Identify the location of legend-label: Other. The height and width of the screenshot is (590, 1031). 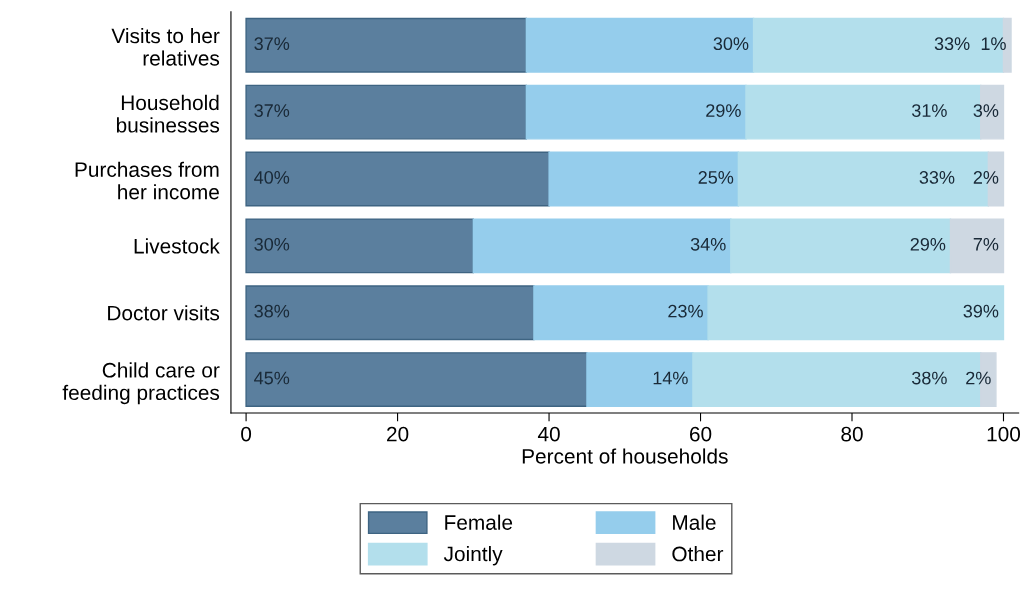
(698, 554).